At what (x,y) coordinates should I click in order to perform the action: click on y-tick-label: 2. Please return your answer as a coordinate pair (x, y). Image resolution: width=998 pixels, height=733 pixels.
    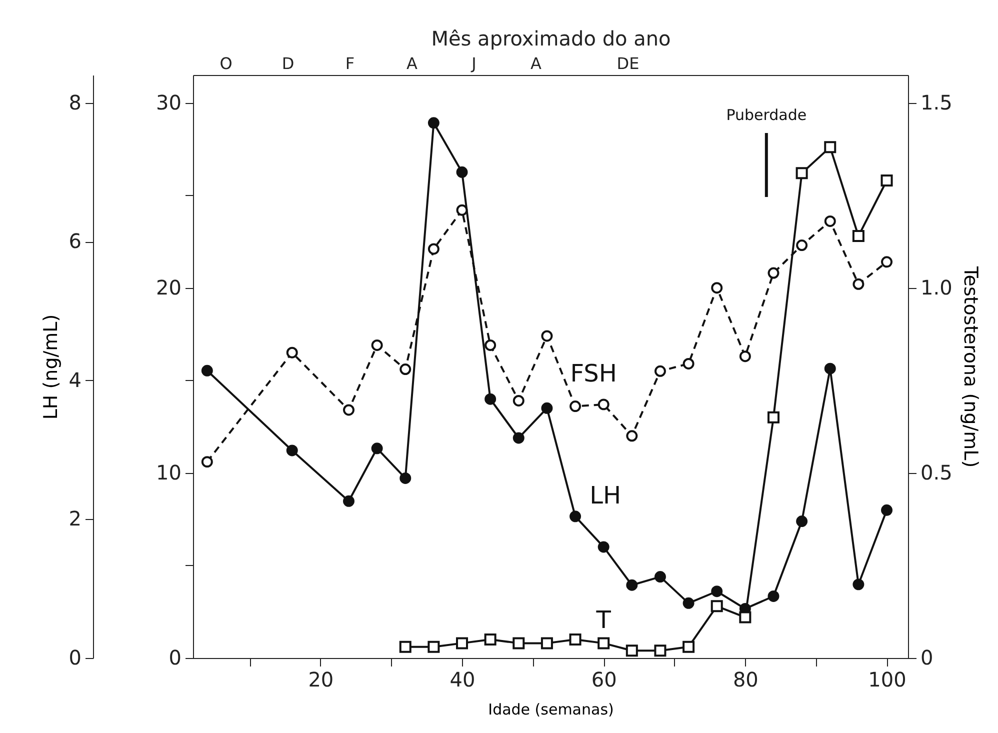
    Looking at the image, I should click on (75, 518).